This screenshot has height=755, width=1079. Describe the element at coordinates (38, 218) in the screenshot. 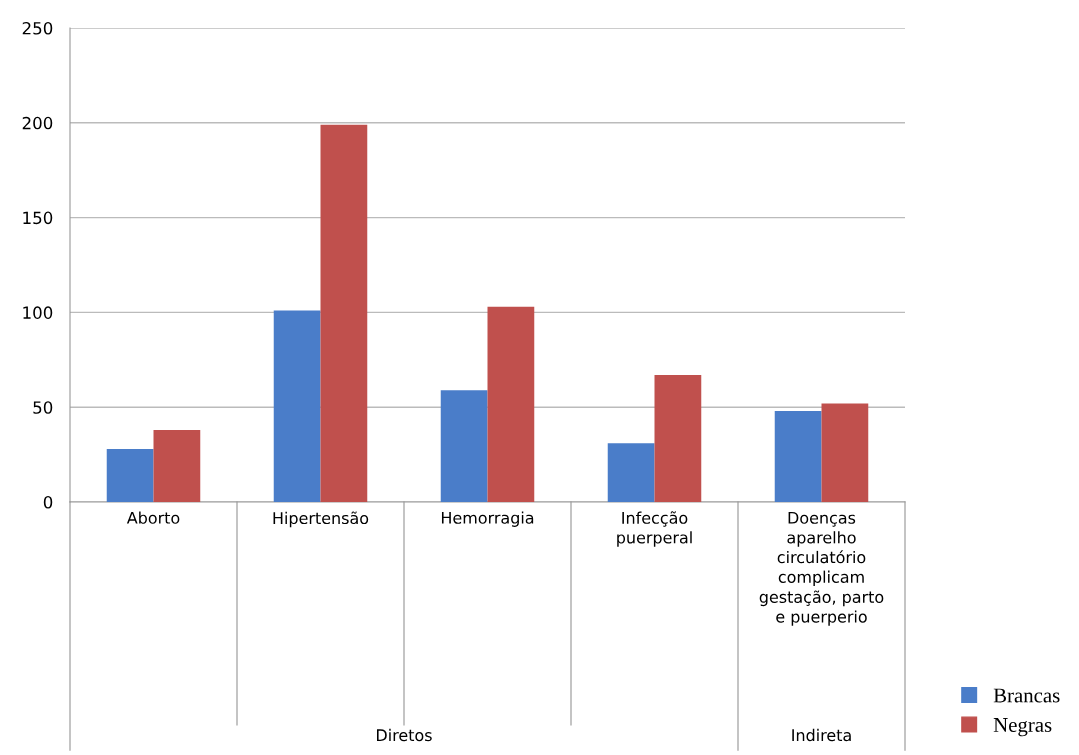

I see `y-tick-label: 150` at that location.